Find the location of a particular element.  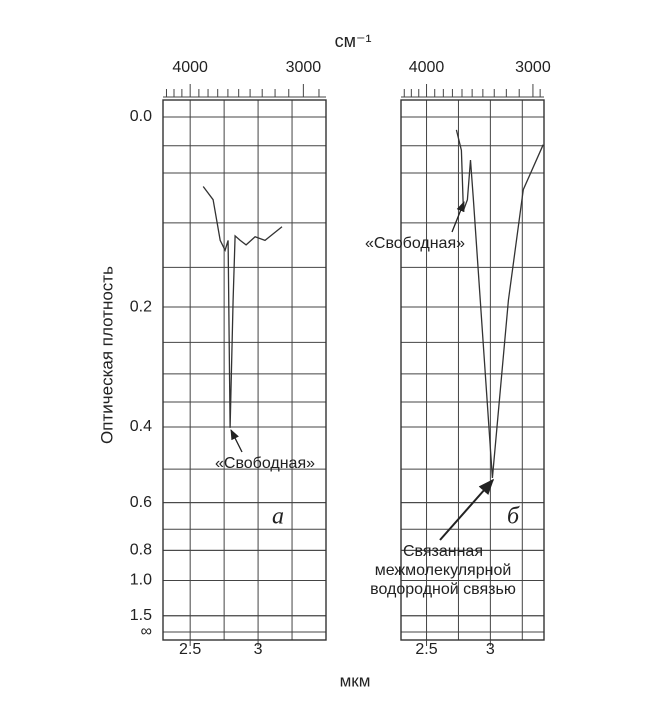

y-tick-label: 0.8 is located at coordinates (141, 550).